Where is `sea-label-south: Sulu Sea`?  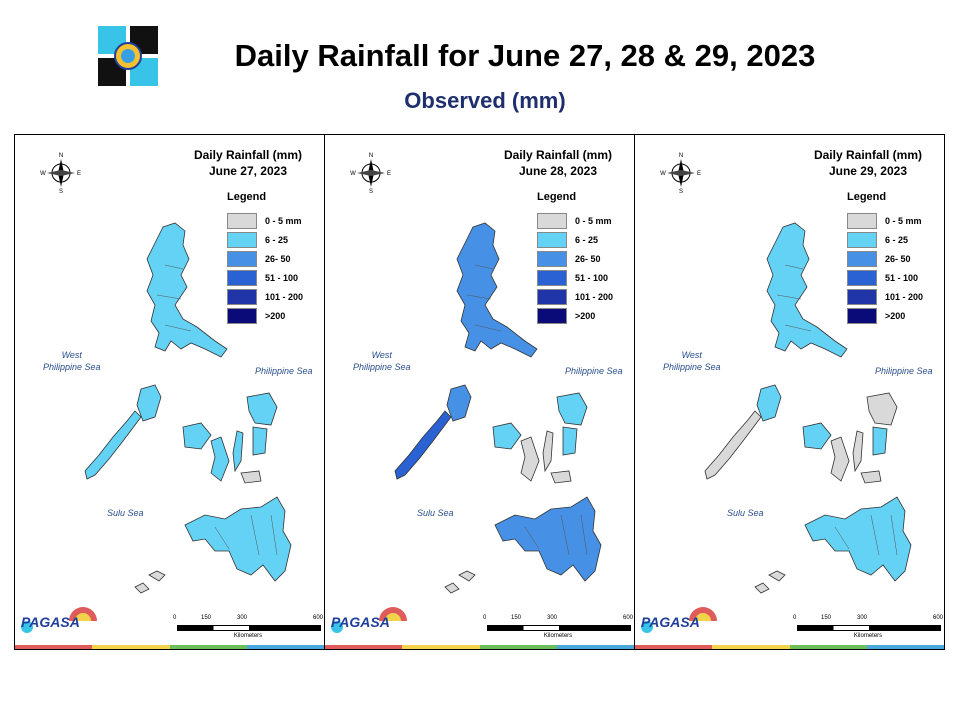 sea-label-south: Sulu Sea is located at coordinates (745, 513).